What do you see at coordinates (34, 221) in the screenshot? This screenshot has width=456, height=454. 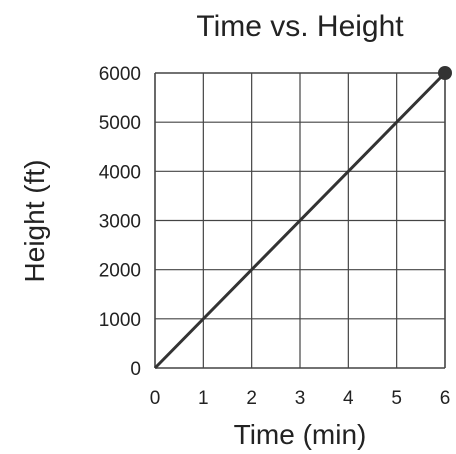 I see `y-axis-label: Height (ft)` at bounding box center [34, 221].